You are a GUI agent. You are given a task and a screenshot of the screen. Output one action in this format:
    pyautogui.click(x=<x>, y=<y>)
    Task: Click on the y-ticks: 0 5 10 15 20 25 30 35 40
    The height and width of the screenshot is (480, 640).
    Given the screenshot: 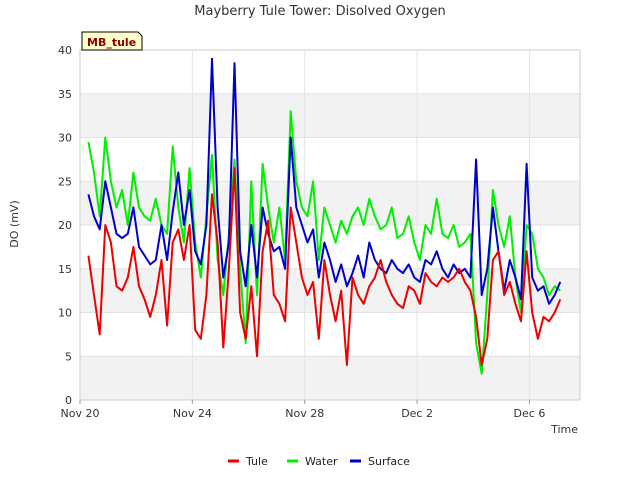 What is the action you would take?
    pyautogui.click(x=65, y=225)
    